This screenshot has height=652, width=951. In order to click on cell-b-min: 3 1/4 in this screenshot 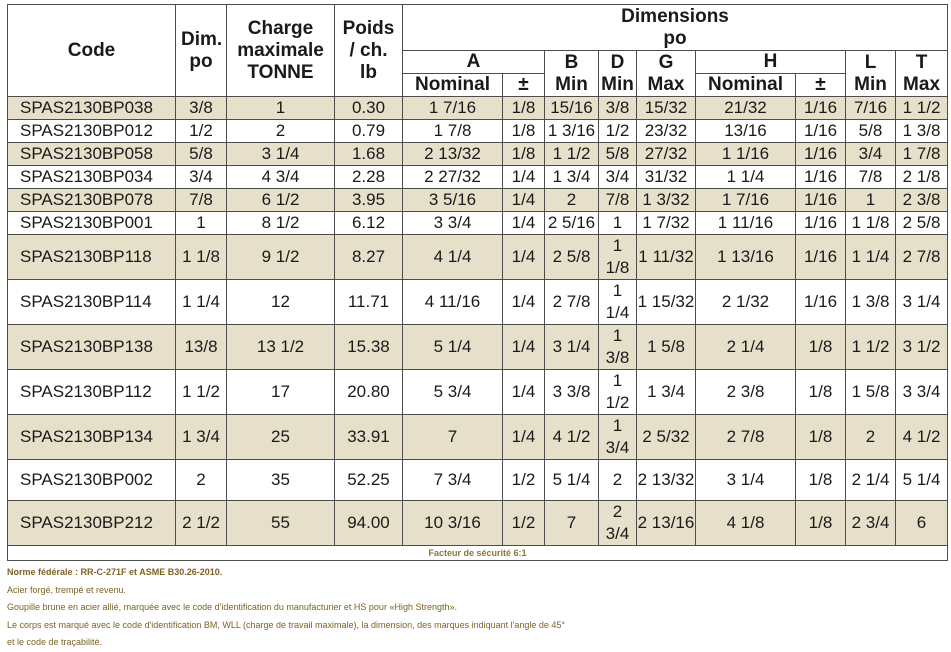, I will do `click(571, 347)`.